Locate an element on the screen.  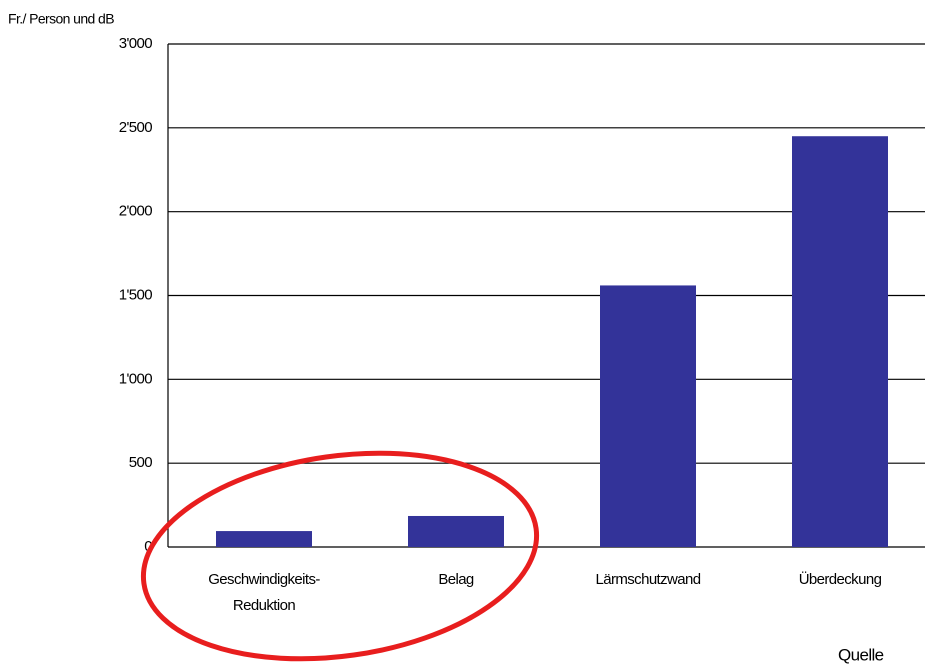
x-tick-label: Lärmschutzwand is located at coordinates (648, 579).